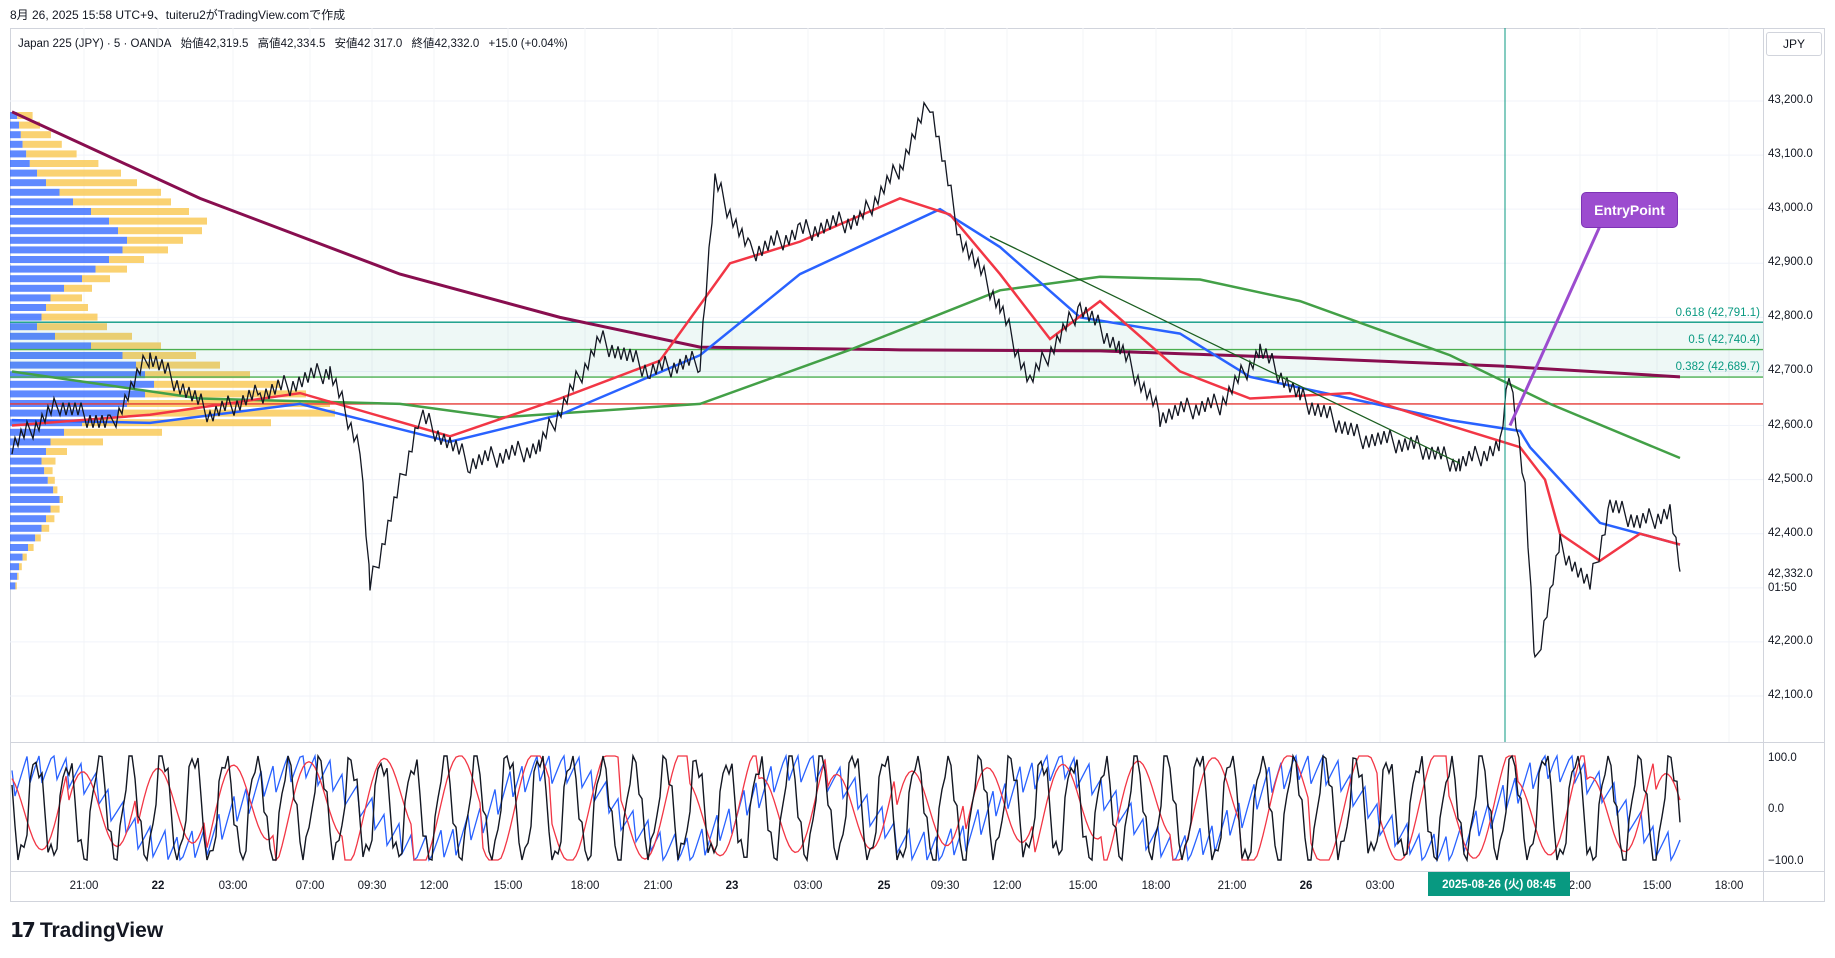  What do you see at coordinates (1499, 884) in the screenshot?
I see `cursor-time-label: 2025-08-26 (火) 08:45` at bounding box center [1499, 884].